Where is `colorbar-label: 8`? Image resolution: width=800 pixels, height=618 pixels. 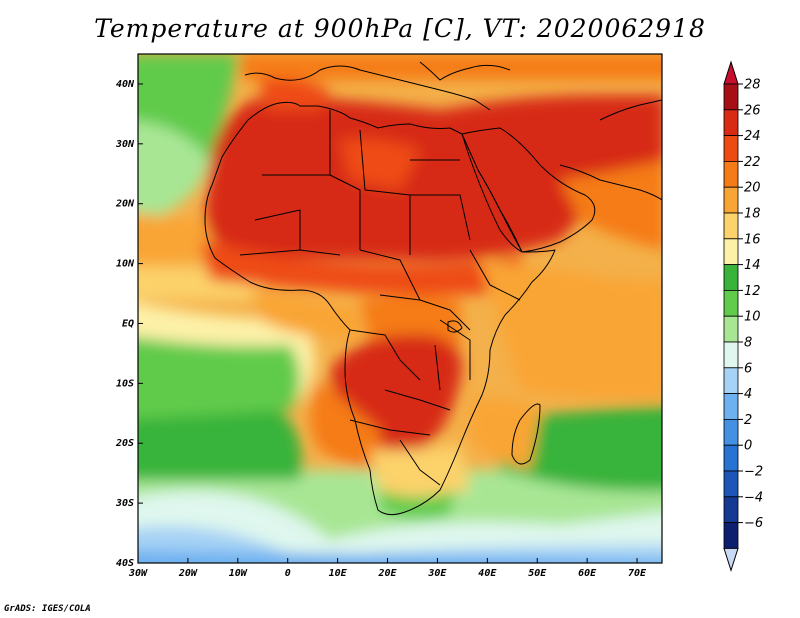 colorbar-label: 8 is located at coordinates (748, 343).